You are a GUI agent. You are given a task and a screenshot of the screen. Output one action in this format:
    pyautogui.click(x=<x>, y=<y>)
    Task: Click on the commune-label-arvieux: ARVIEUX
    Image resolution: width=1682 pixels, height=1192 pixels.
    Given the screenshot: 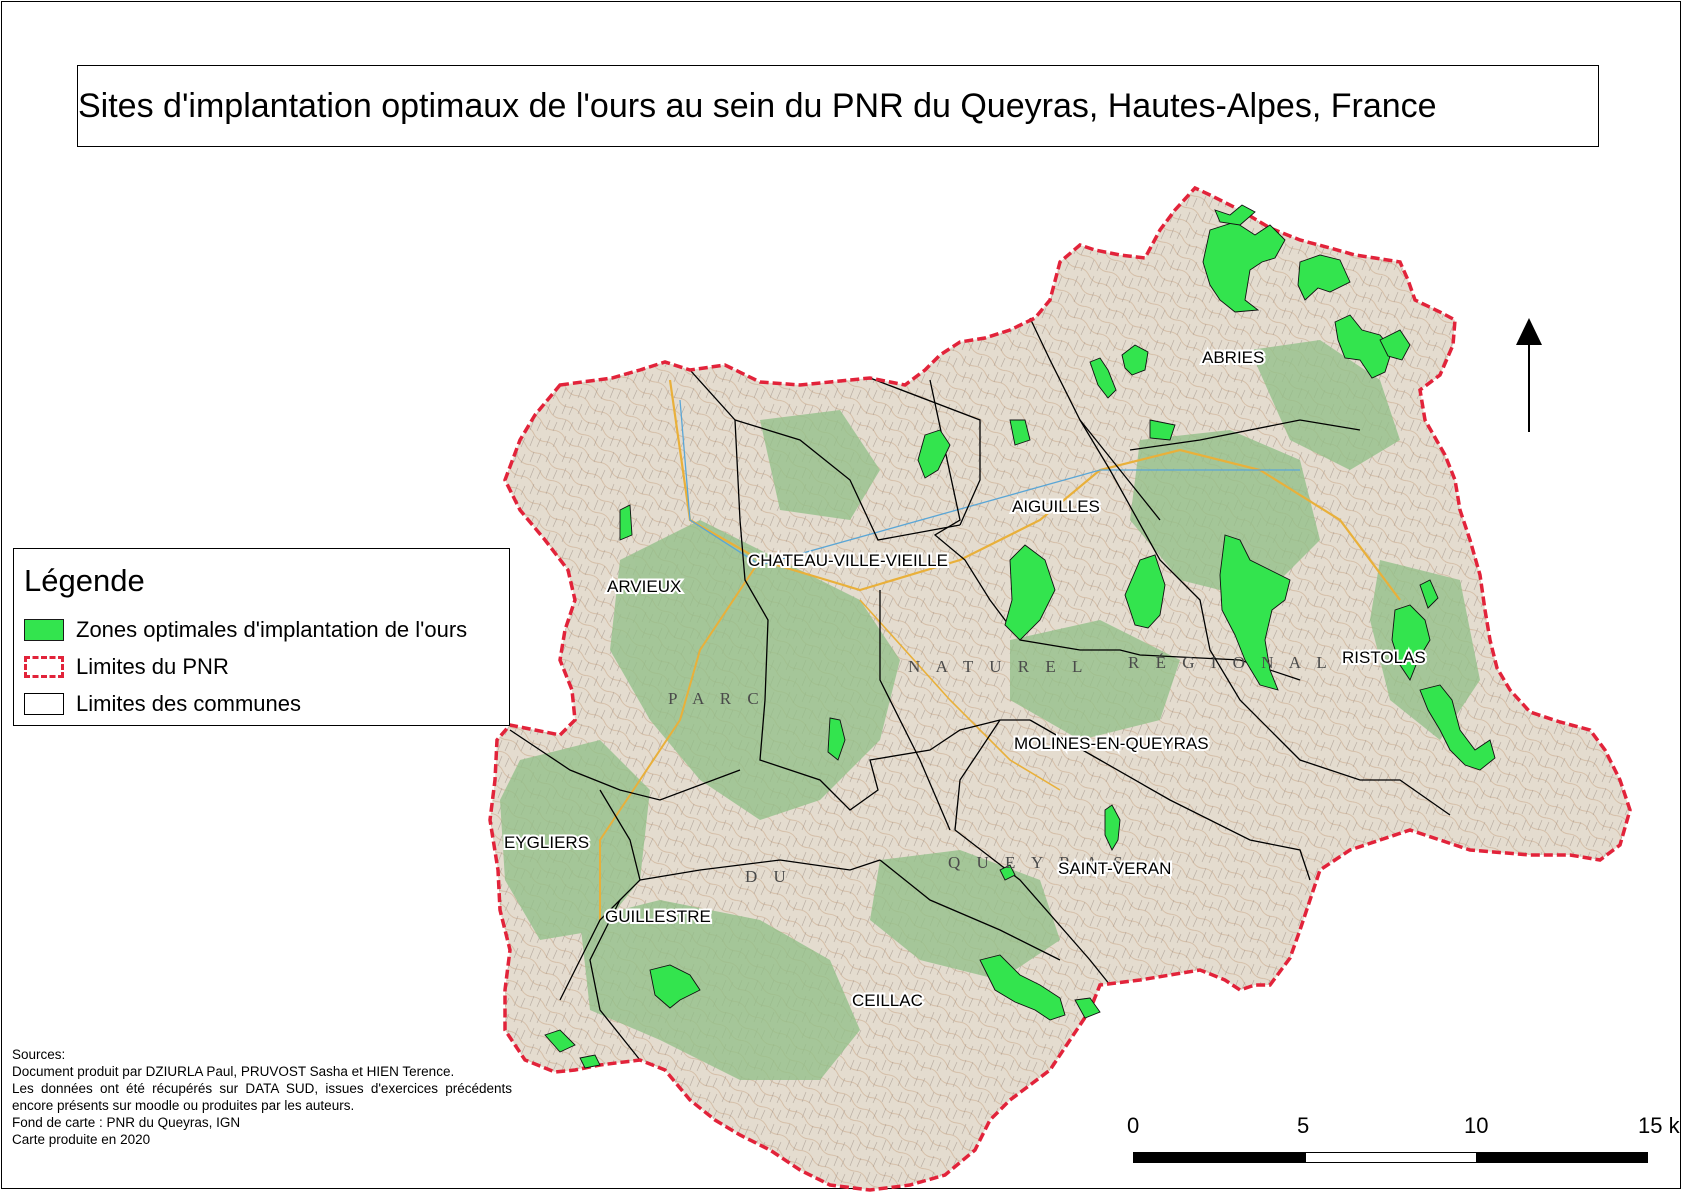 What is the action you would take?
    pyautogui.click(x=644, y=586)
    